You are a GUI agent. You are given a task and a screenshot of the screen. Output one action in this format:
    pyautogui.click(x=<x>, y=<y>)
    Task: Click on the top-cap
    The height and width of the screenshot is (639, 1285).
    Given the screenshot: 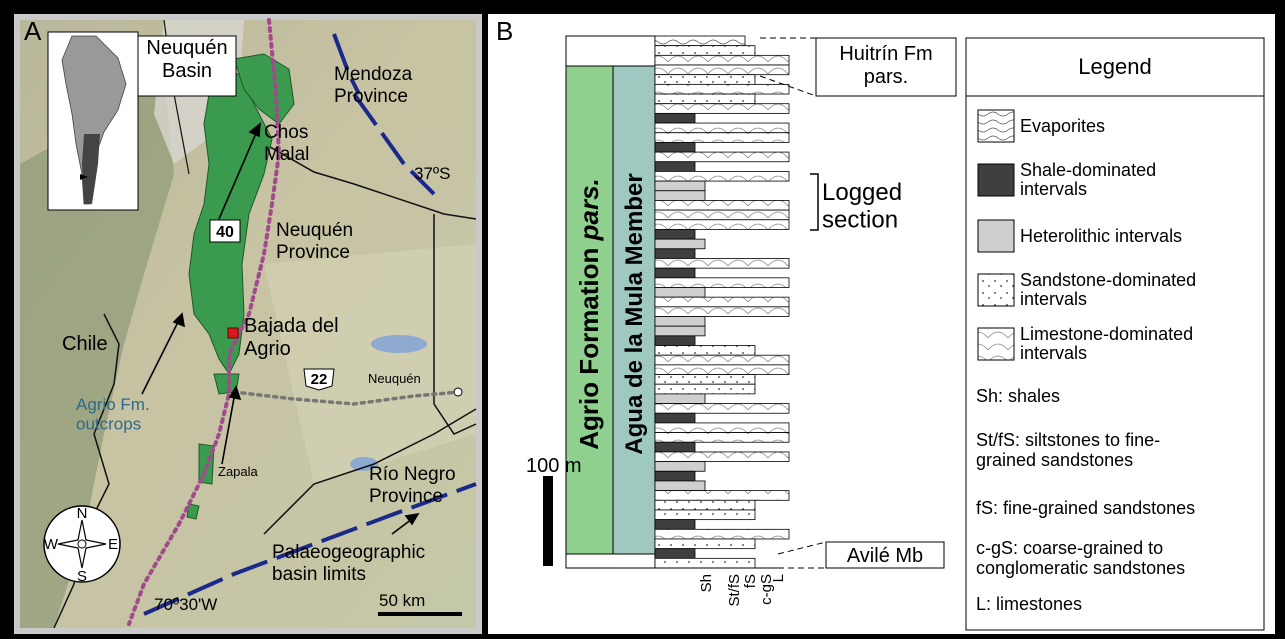 What is the action you would take?
    pyautogui.click(x=610, y=51)
    